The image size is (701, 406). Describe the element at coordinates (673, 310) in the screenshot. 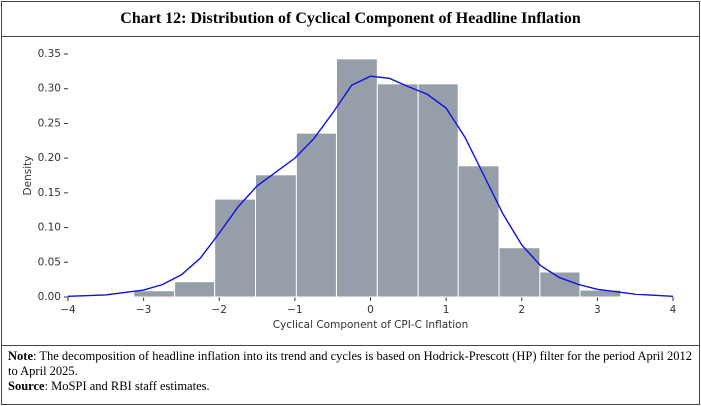

I see `x-tick-label: 4` at that location.